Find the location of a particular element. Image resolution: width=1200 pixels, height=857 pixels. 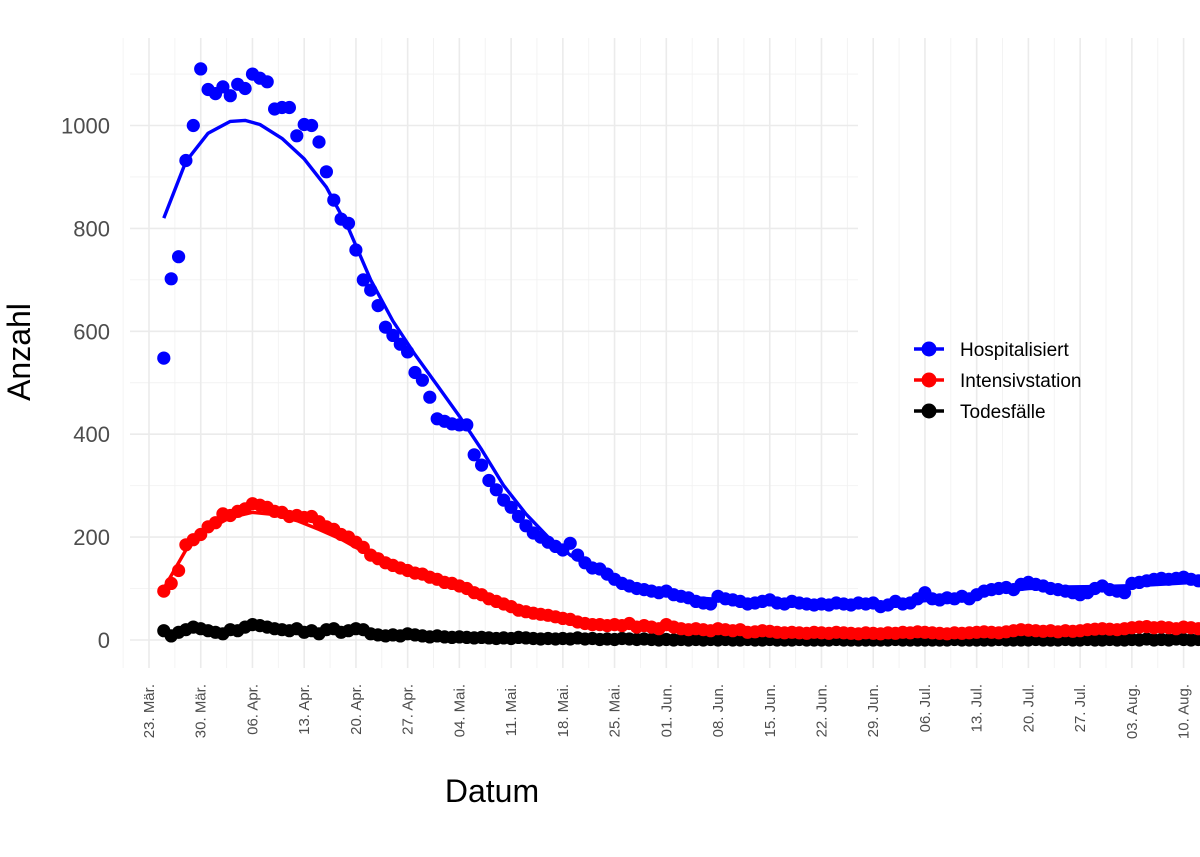

x-tick-label: 03. Aug. is located at coordinates (1132, 711).